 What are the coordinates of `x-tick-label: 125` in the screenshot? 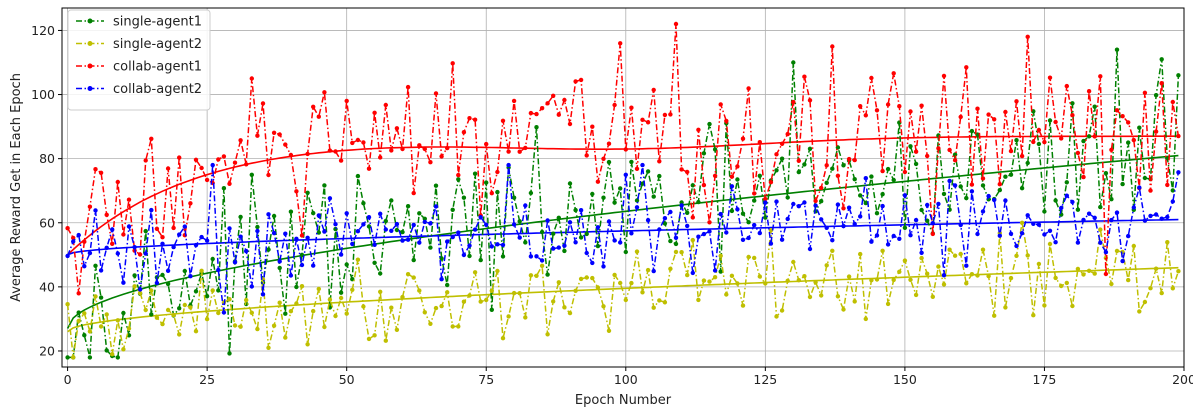 It's located at (765, 379).